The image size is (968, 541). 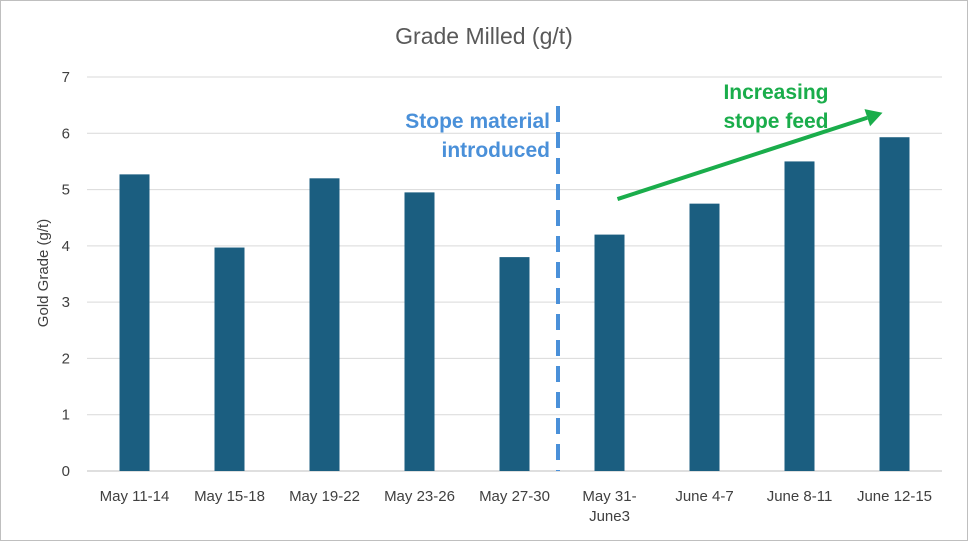 What do you see at coordinates (66, 77) in the screenshot?
I see `y-tick-label: 7` at bounding box center [66, 77].